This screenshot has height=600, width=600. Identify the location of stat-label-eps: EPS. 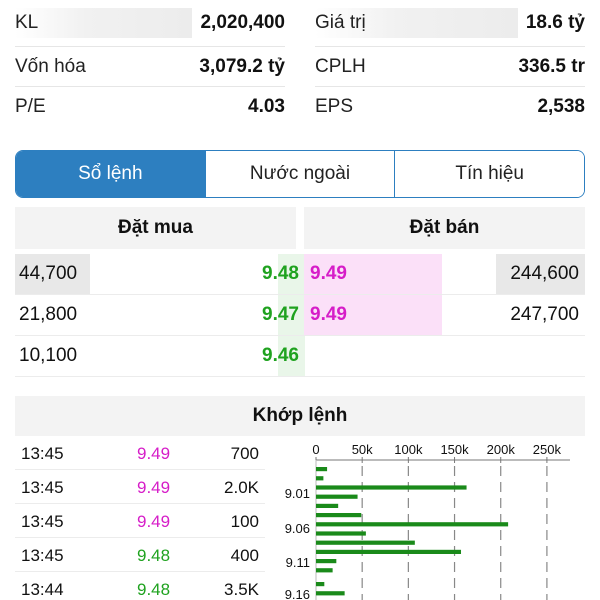
(334, 106).